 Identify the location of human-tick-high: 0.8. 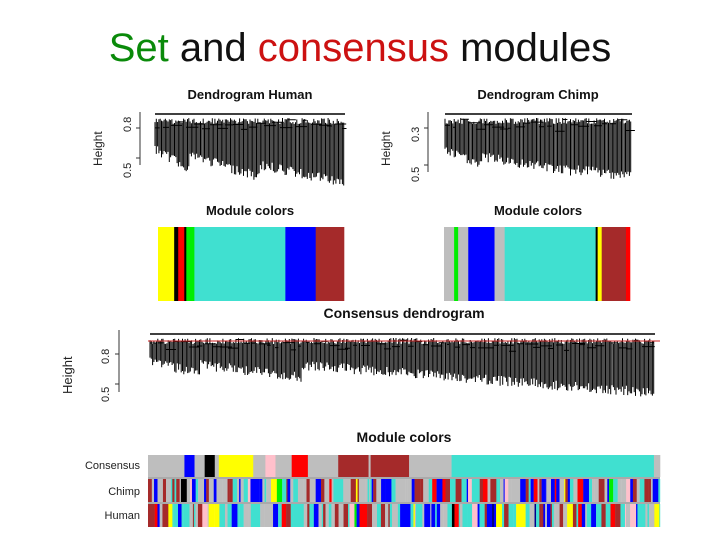
(128, 124).